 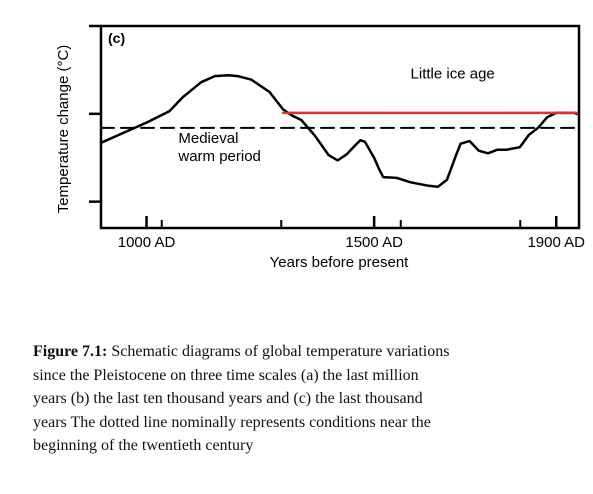 I want to click on x-tick-label-0: 1000 AD, so click(x=147, y=242).